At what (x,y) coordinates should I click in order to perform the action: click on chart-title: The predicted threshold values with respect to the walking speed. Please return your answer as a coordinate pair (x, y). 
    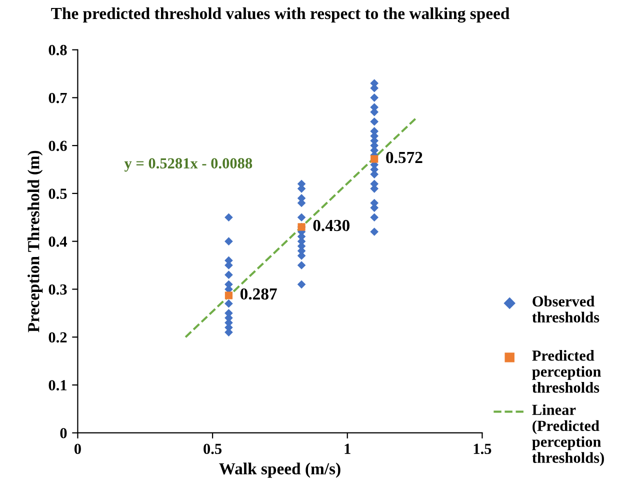
    Looking at the image, I should click on (280, 15).